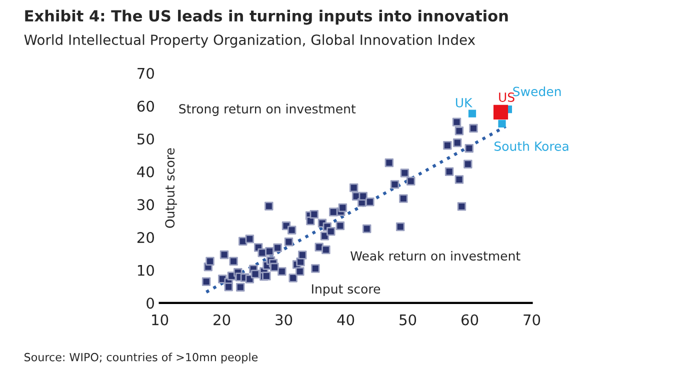  I want to click on x-axis-title: Input score, so click(346, 290).